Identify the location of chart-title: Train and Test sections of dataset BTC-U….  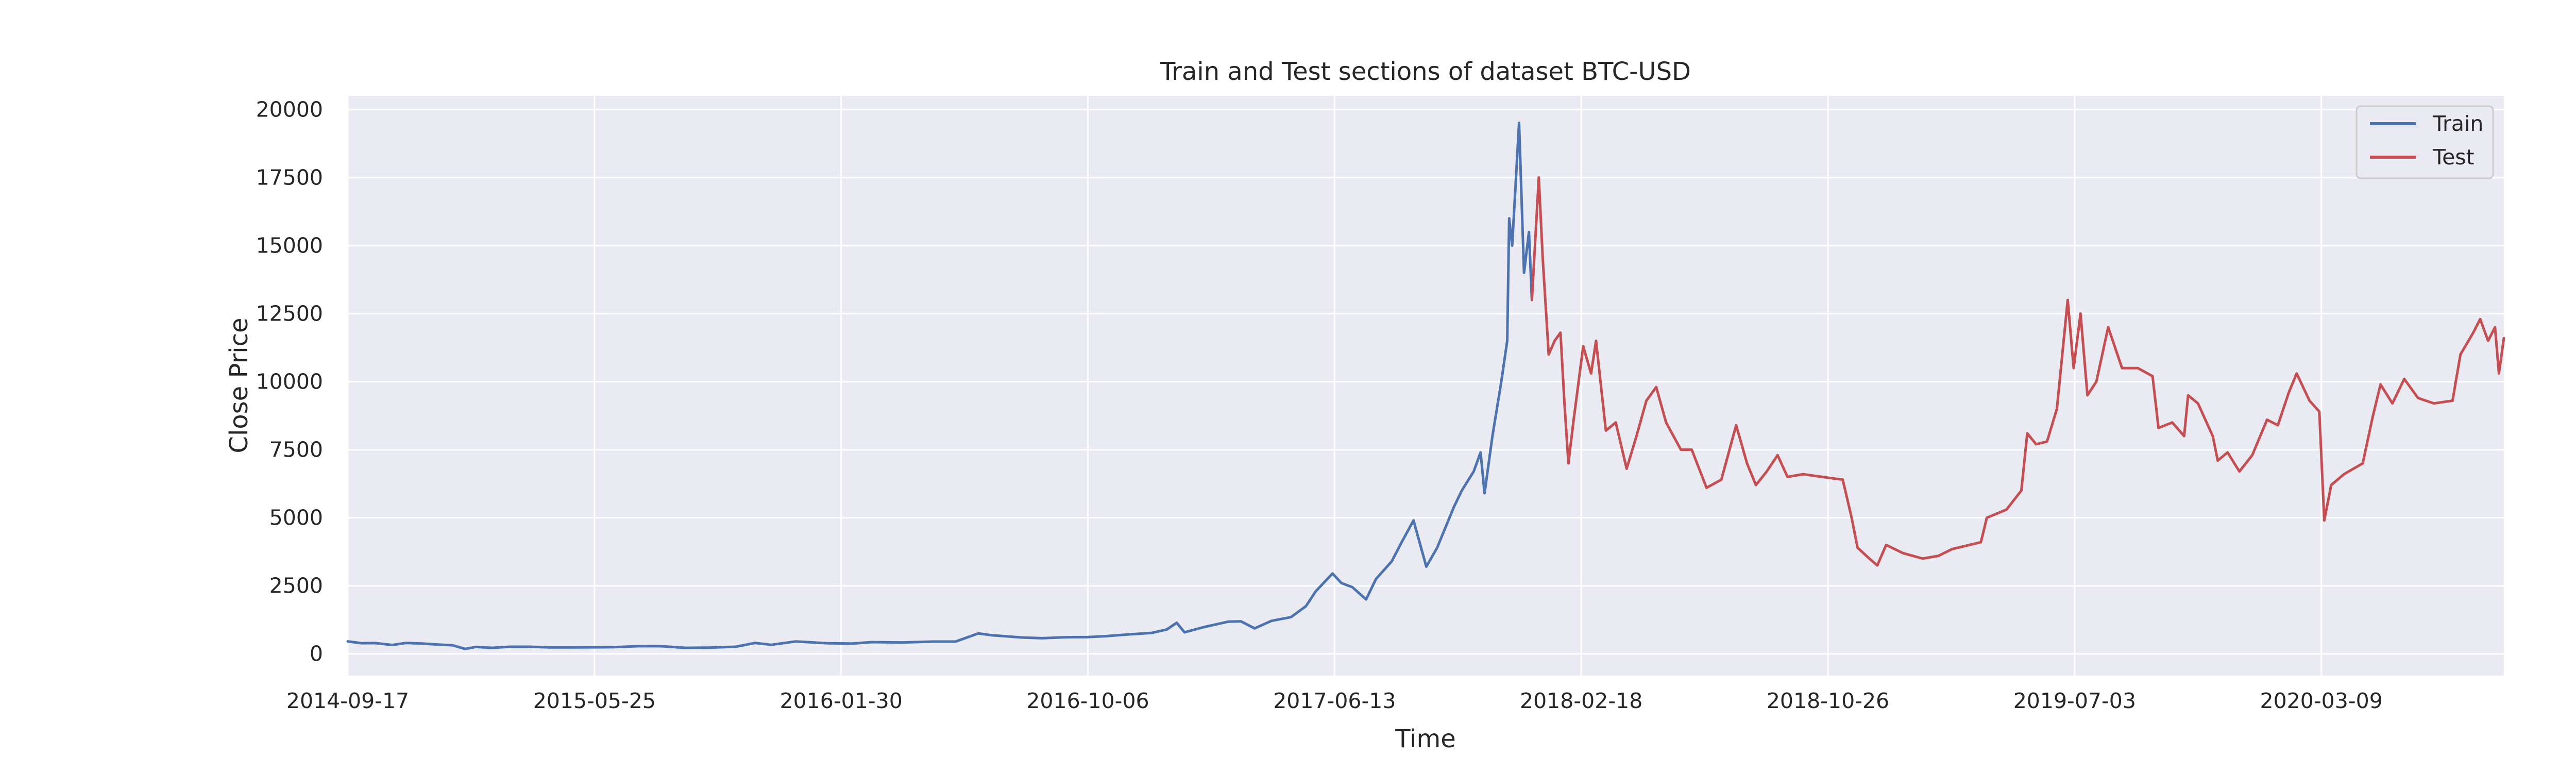
(1425, 71).